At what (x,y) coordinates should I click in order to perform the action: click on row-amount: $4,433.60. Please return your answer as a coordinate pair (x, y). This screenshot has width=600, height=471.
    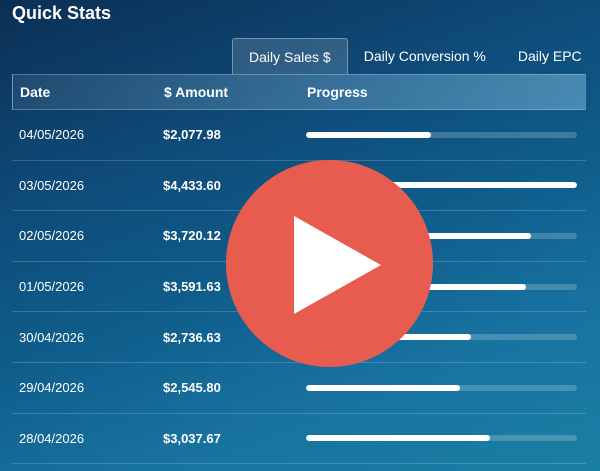
    Looking at the image, I should click on (192, 185).